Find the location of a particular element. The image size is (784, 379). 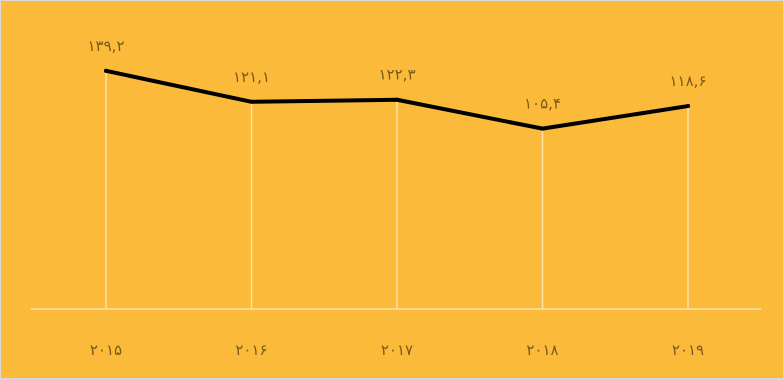

x-tick-label: ۲۰۱۹ is located at coordinates (688, 350).